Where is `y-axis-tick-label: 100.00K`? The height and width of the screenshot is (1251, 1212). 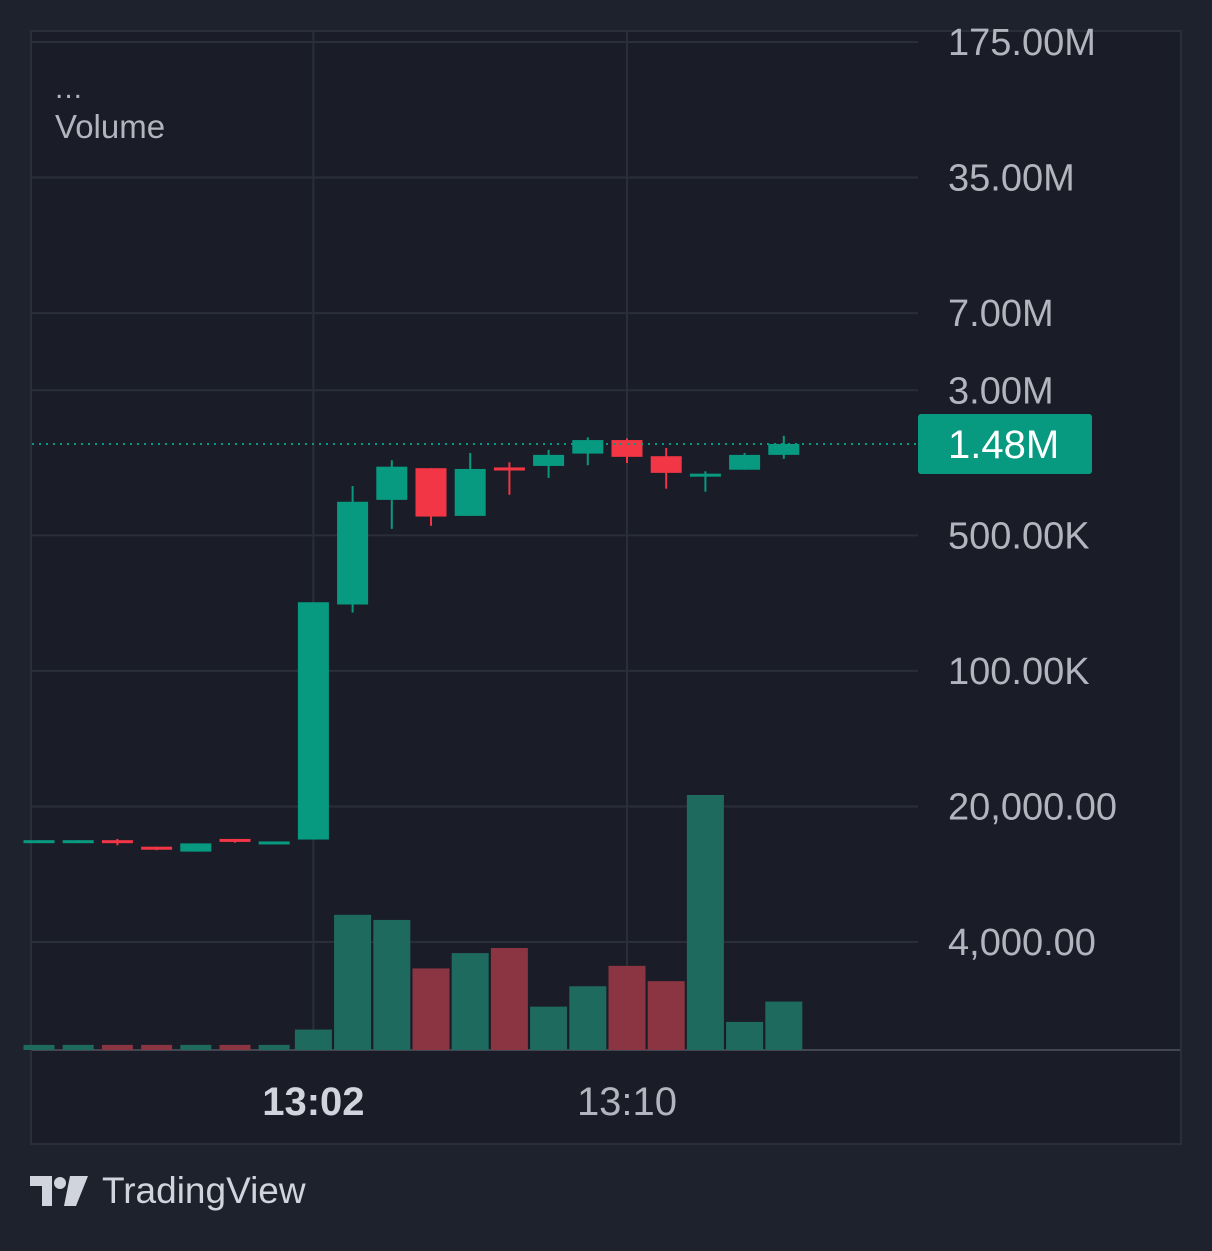 y-axis-tick-label: 100.00K is located at coordinates (1019, 672).